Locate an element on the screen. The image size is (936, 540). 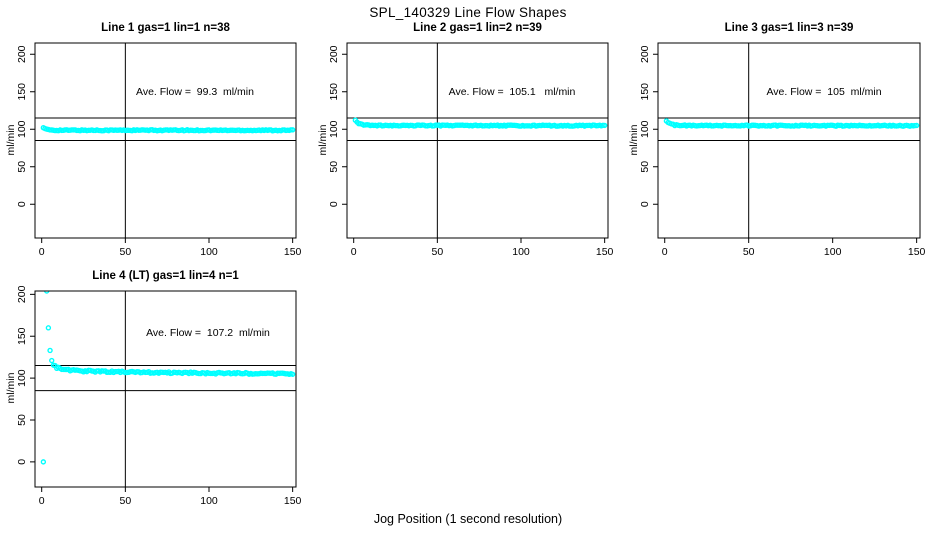
panel1-ave-flow-annotation: Ave. Flow = 99.3 ml/min is located at coordinates (195, 92).